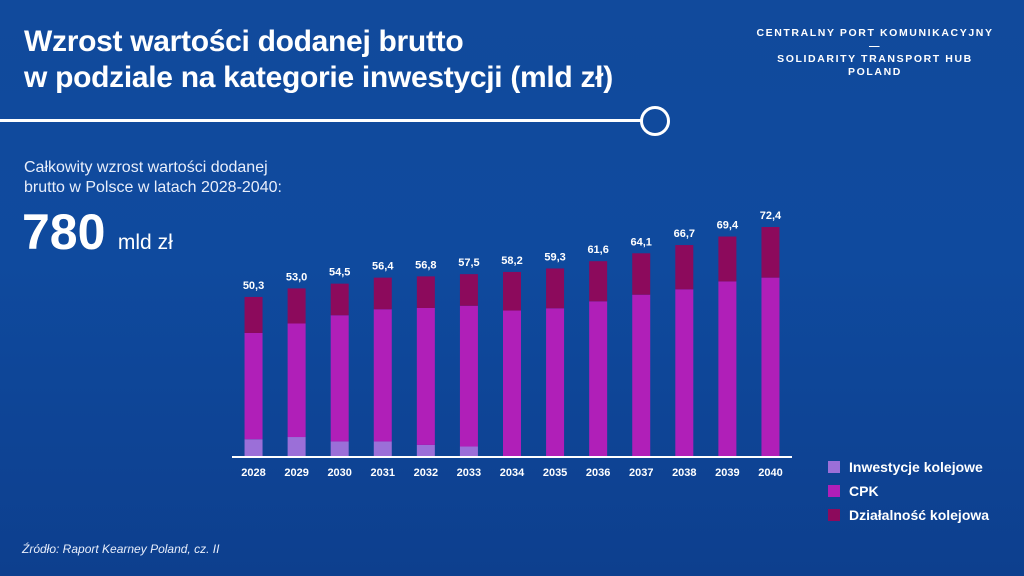 This screenshot has height=576, width=1024. What do you see at coordinates (425, 376) in the screenshot?
I see `bar-segment-cpk-2032` at bounding box center [425, 376].